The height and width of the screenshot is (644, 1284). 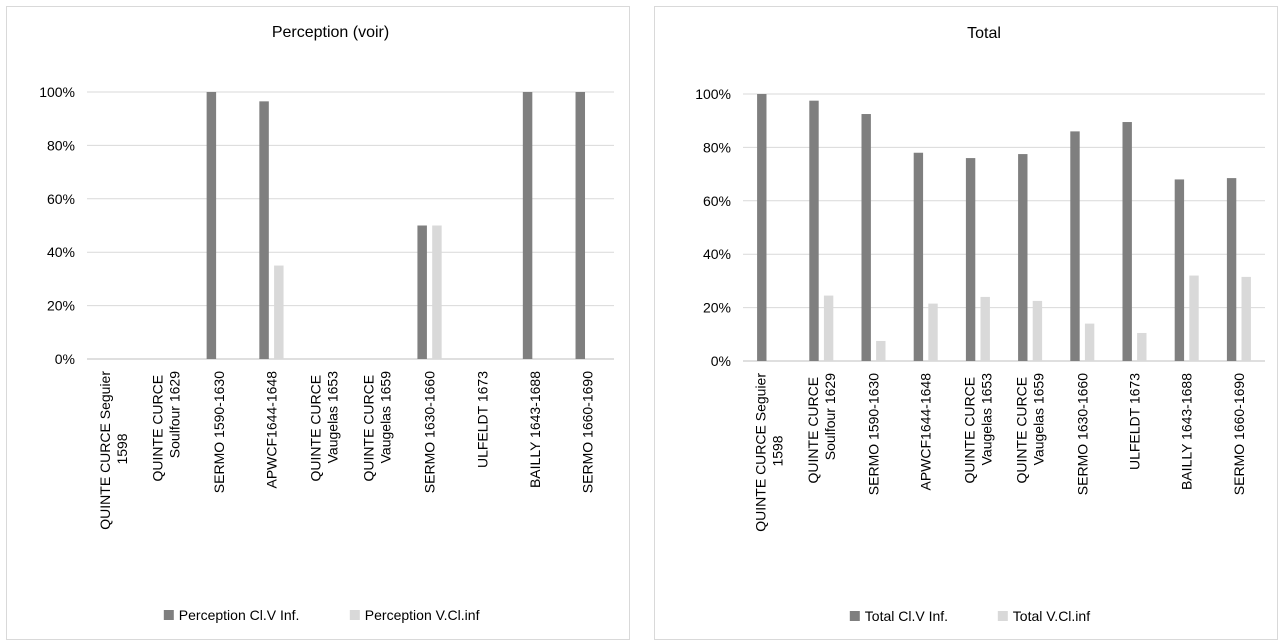 I want to click on chart-title: Perception (voir), so click(x=330, y=32).